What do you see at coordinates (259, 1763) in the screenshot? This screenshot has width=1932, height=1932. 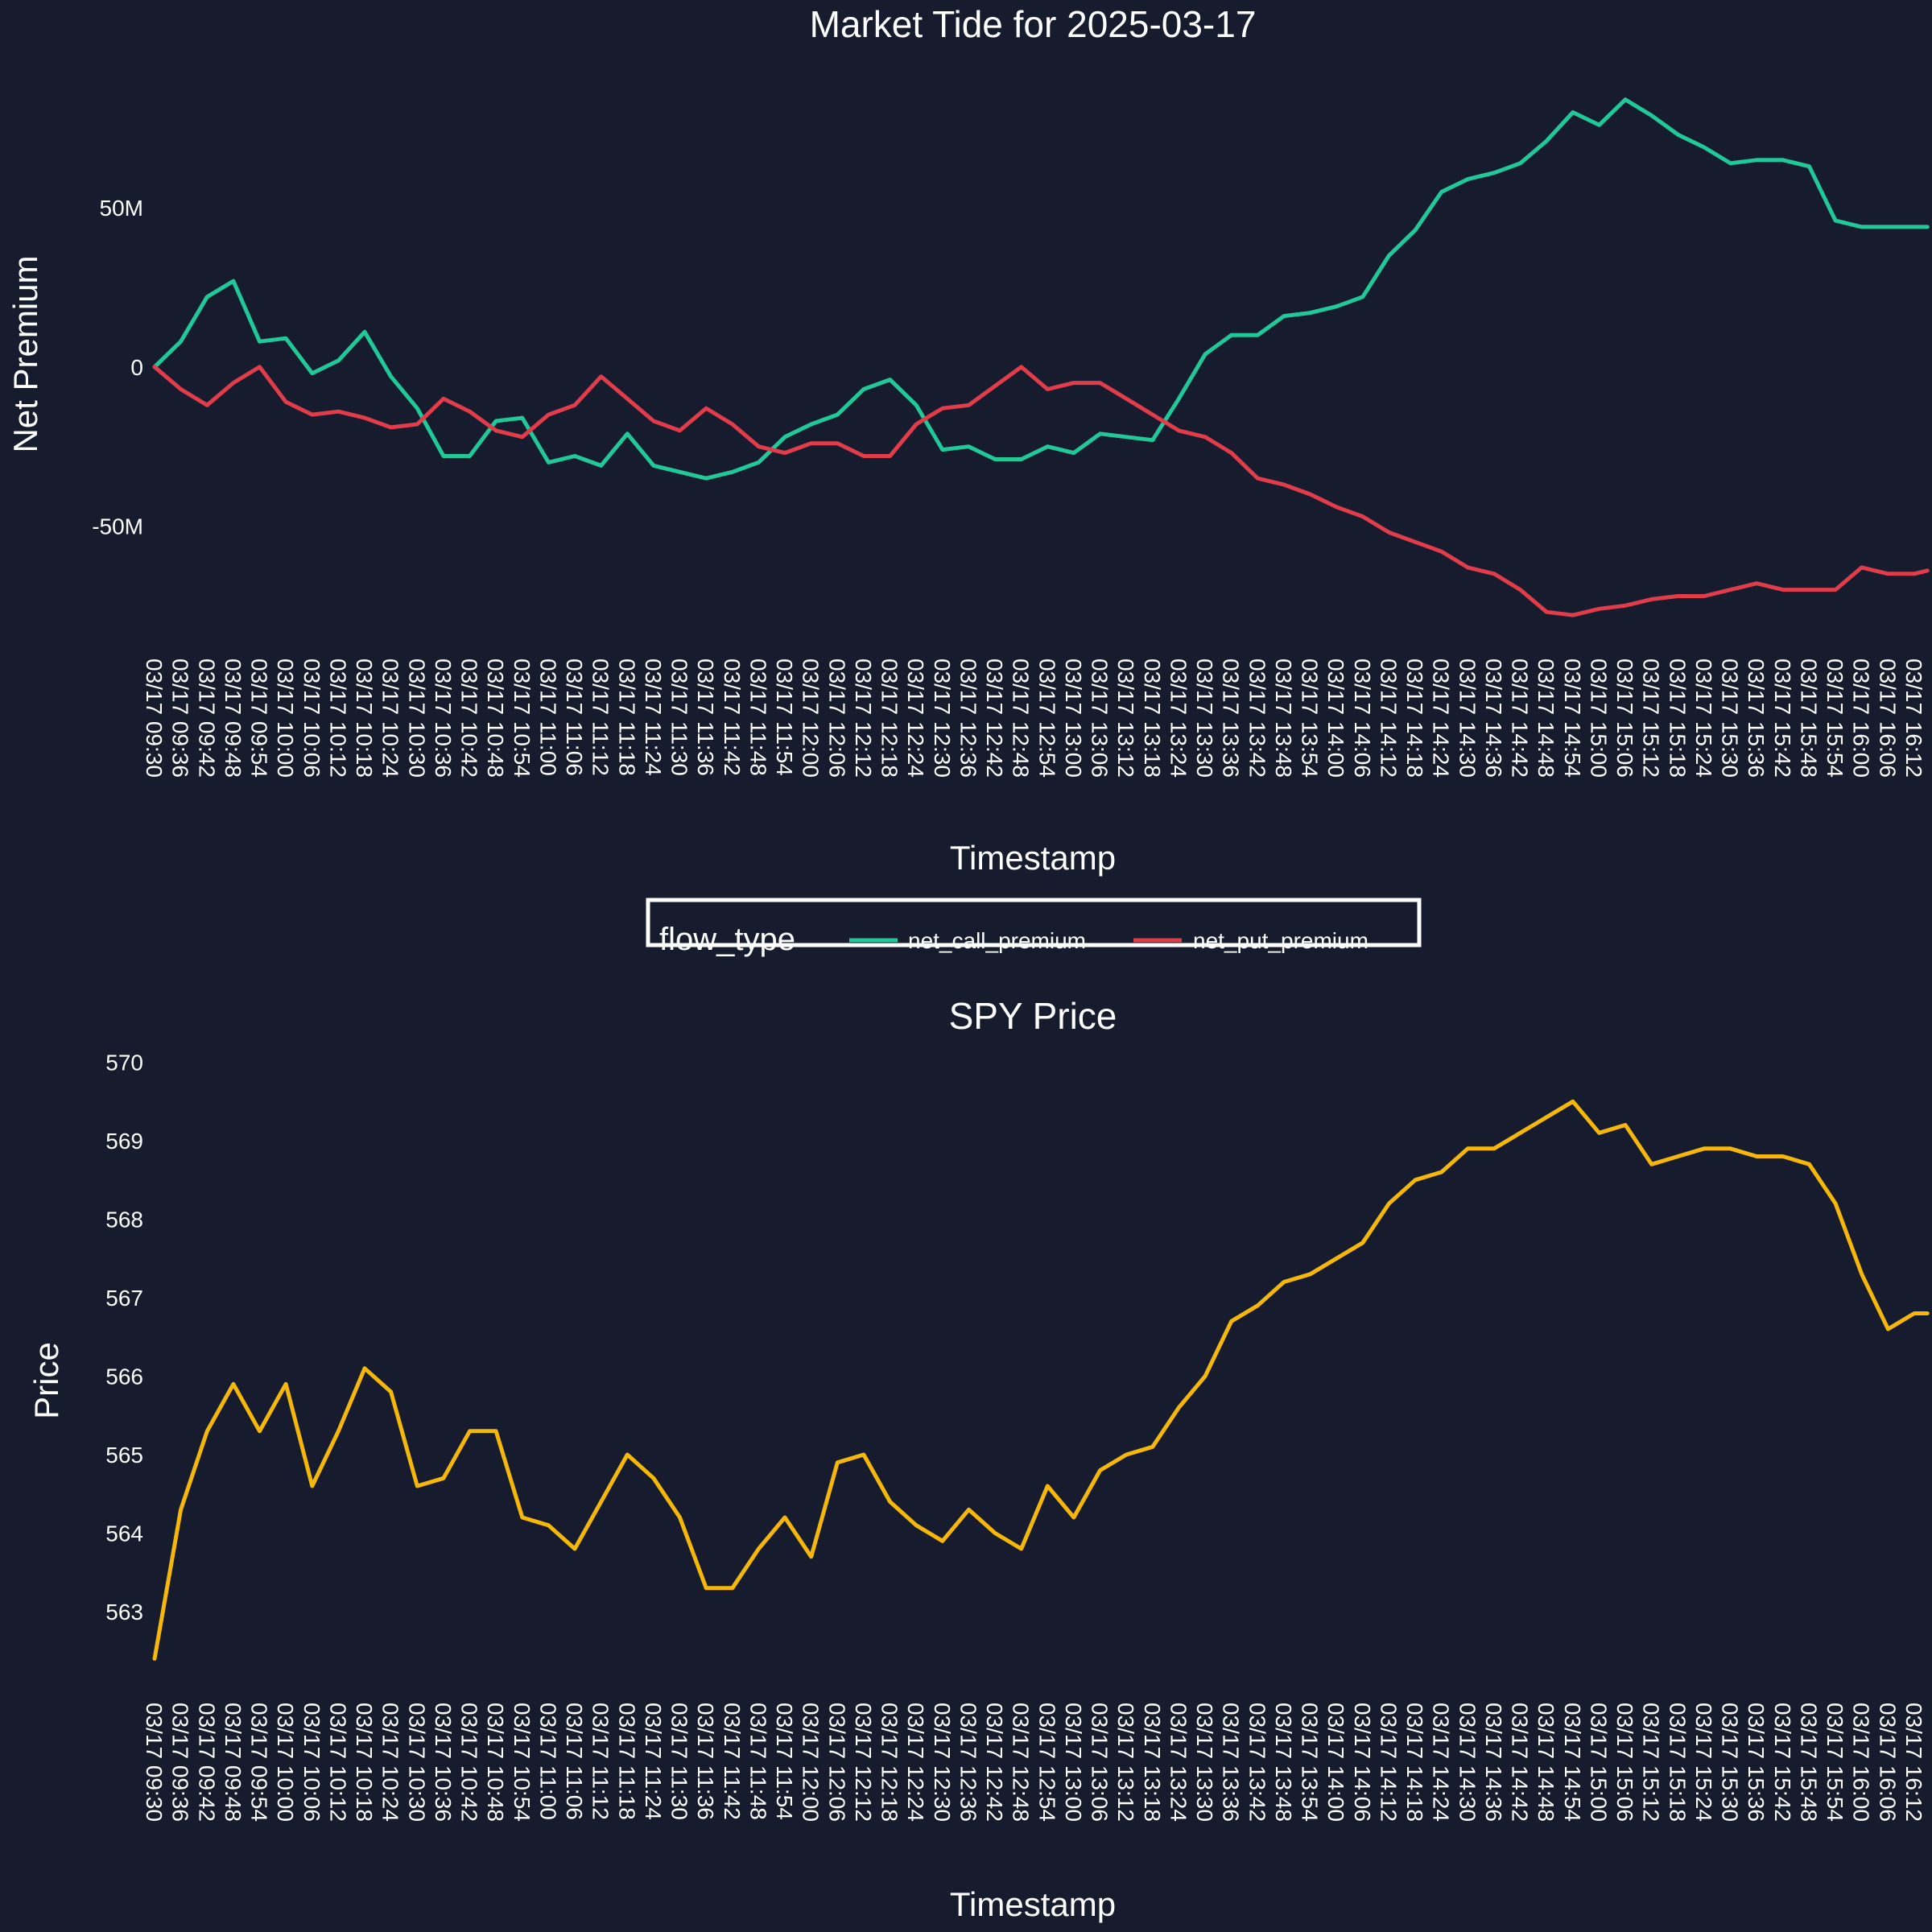 I see `bottom-x-tick-label: 03/17 09:54` at bounding box center [259, 1763].